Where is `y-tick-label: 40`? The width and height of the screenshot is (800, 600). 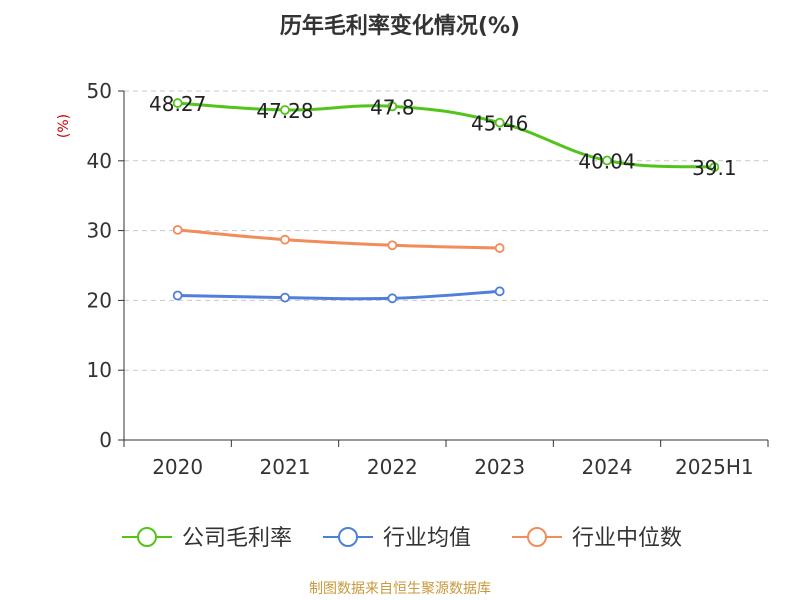
y-tick-label: 40 is located at coordinates (99, 161).